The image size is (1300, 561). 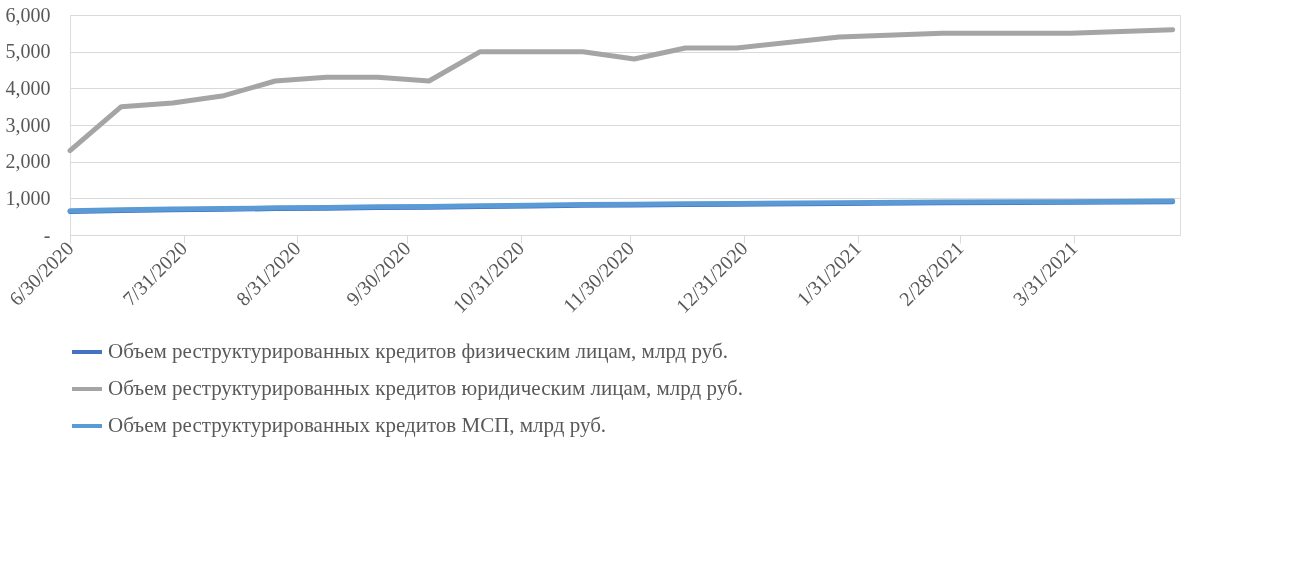 What do you see at coordinates (425, 388) in the screenshot?
I see `legend-label: Объем реструктурированных кредитов юридическим лицам, млрд руб.` at bounding box center [425, 388].